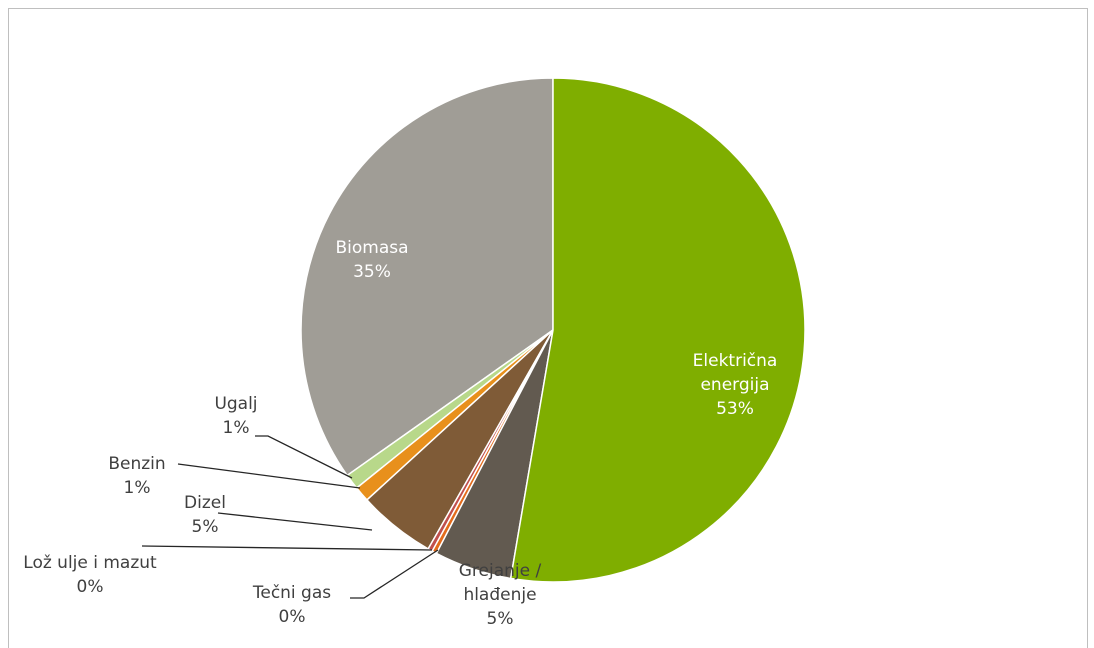 The image size is (1094, 648). Describe the element at coordinates (500, 583) in the screenshot. I see `category-name: Grejanje / hlađenje` at that location.